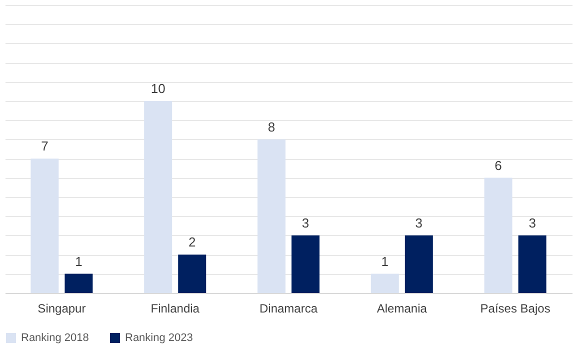 This screenshot has width=577, height=348. Describe the element at coordinates (192, 242) in the screenshot. I see `data-label: 2` at that location.